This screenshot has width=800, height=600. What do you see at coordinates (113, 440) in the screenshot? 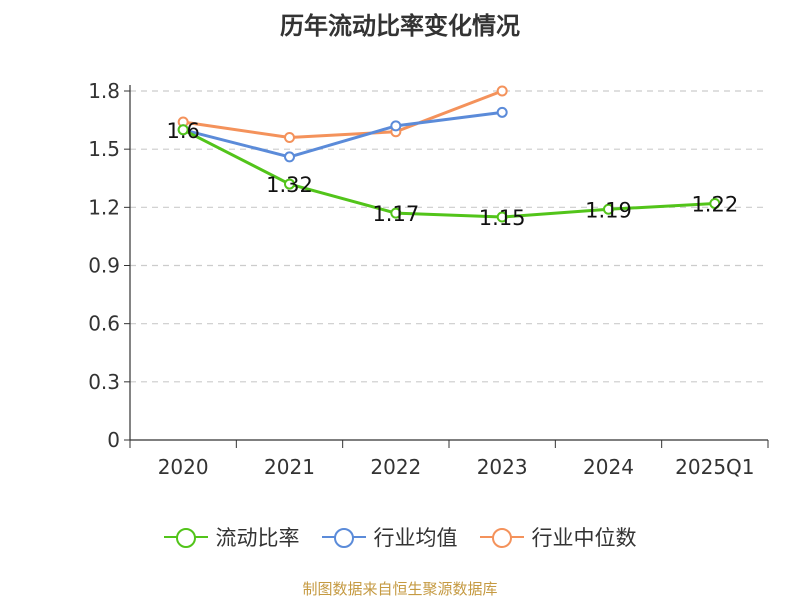
I see `y-tick-label: 0` at bounding box center [113, 440].